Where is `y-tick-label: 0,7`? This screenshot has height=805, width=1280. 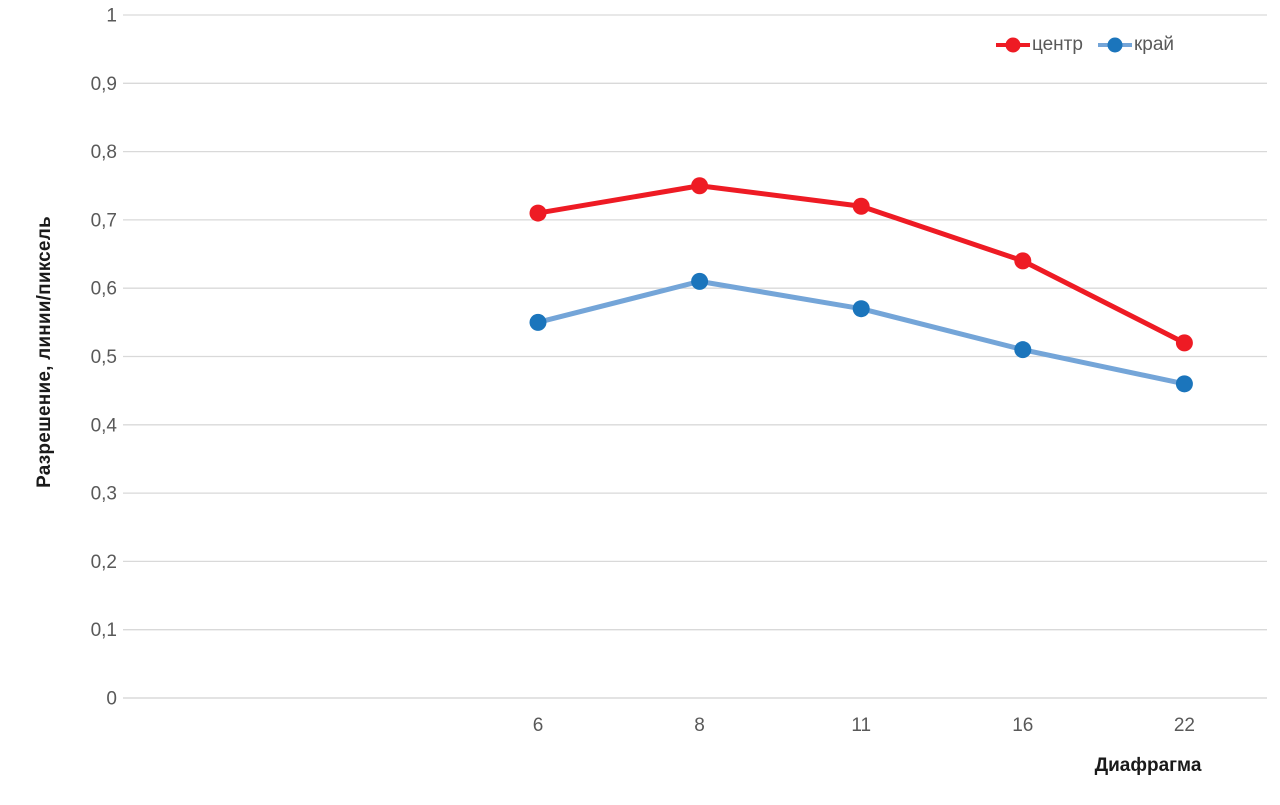 y-tick-label: 0,7 is located at coordinates (104, 220).